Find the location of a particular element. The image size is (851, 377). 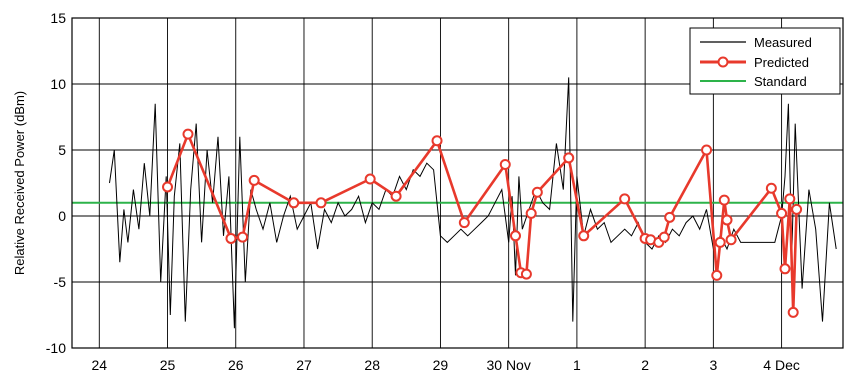

x-tick-label: 27 is located at coordinates (304, 365).